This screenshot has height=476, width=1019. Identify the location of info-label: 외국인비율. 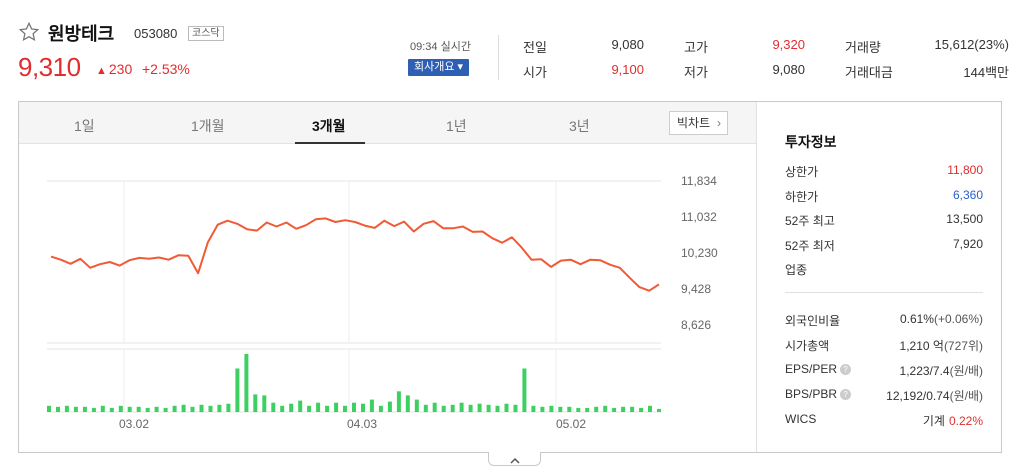
(813, 321).